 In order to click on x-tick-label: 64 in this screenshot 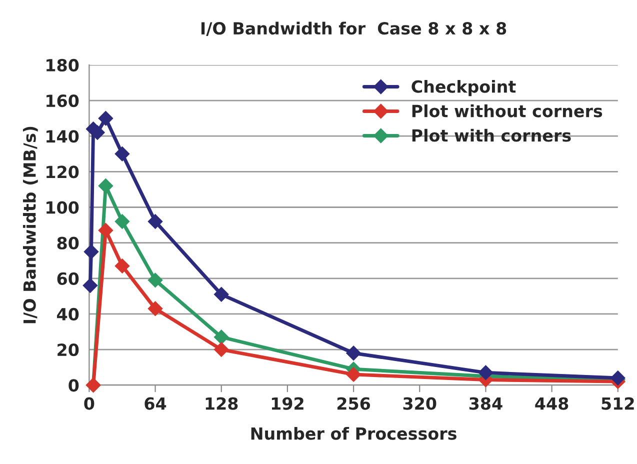, I will do `click(155, 403)`.